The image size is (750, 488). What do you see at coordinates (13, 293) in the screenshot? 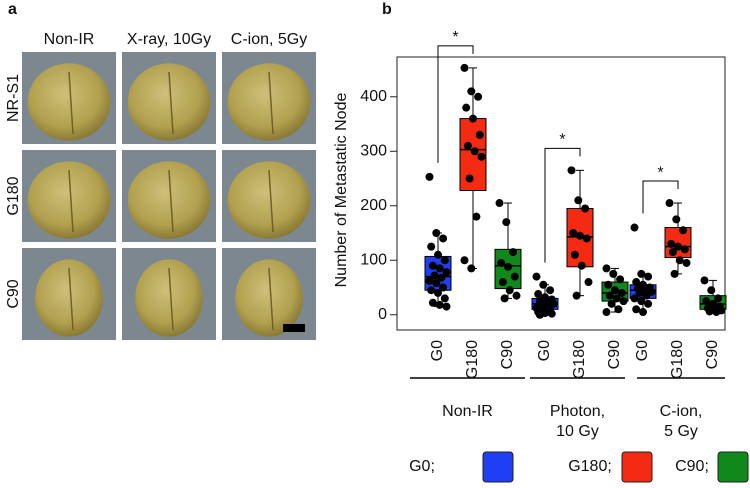
I see `row-label: C90` at bounding box center [13, 293].